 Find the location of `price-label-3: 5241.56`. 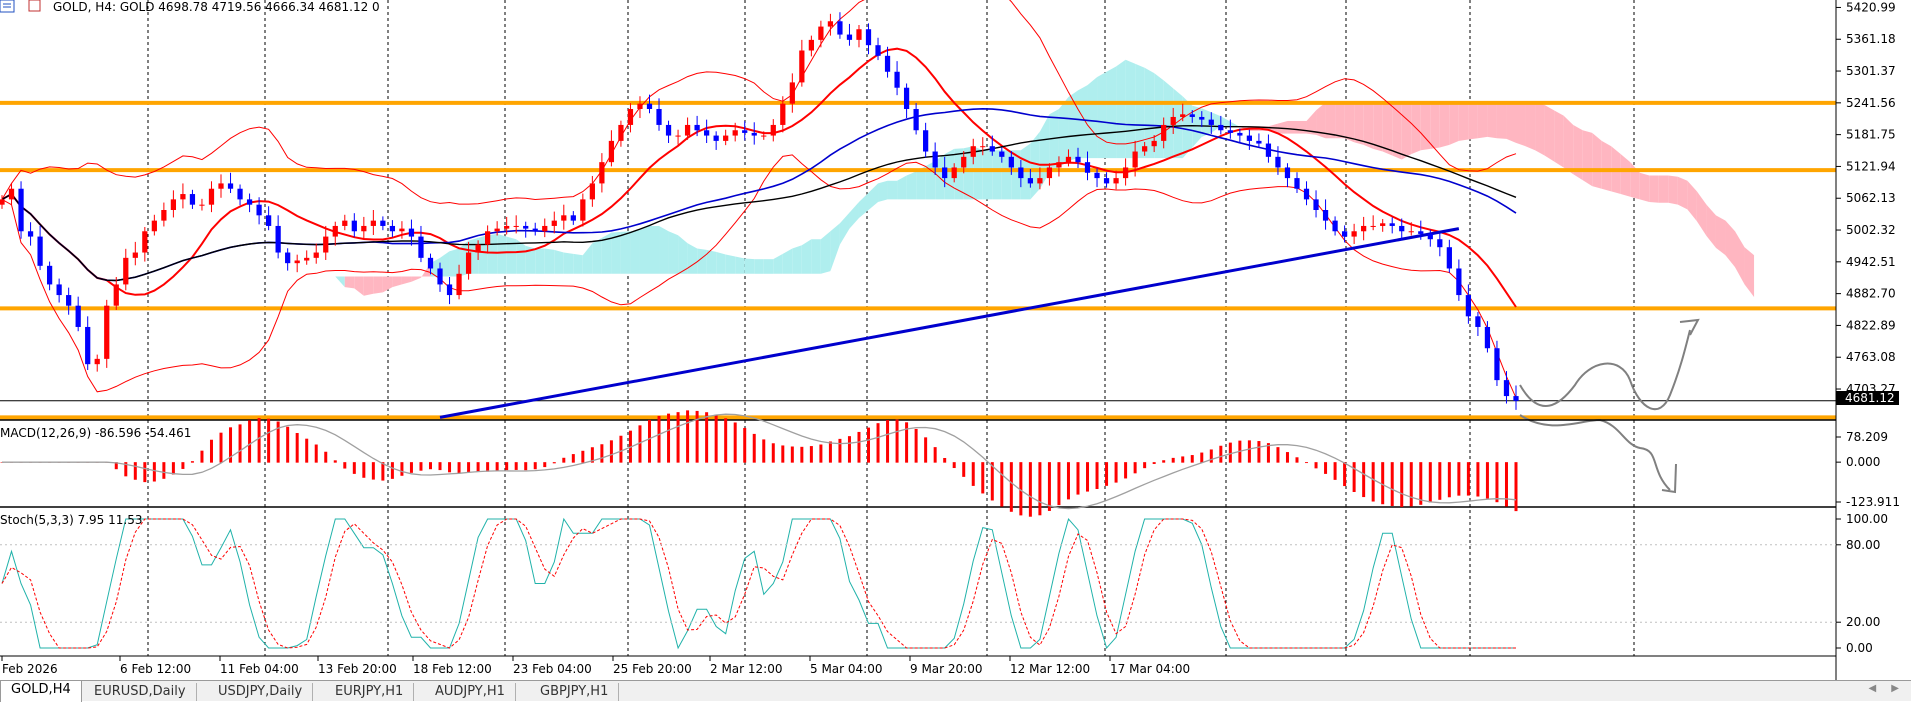

price-label-3: 5241.56 is located at coordinates (1871, 103).